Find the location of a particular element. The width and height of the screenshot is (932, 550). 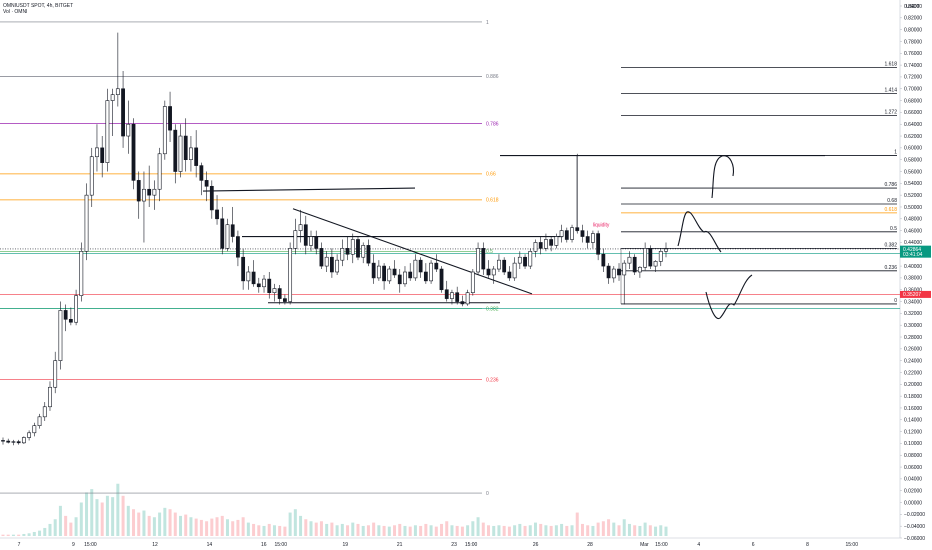

time-tick-label: 15:00 is located at coordinates (661, 545).